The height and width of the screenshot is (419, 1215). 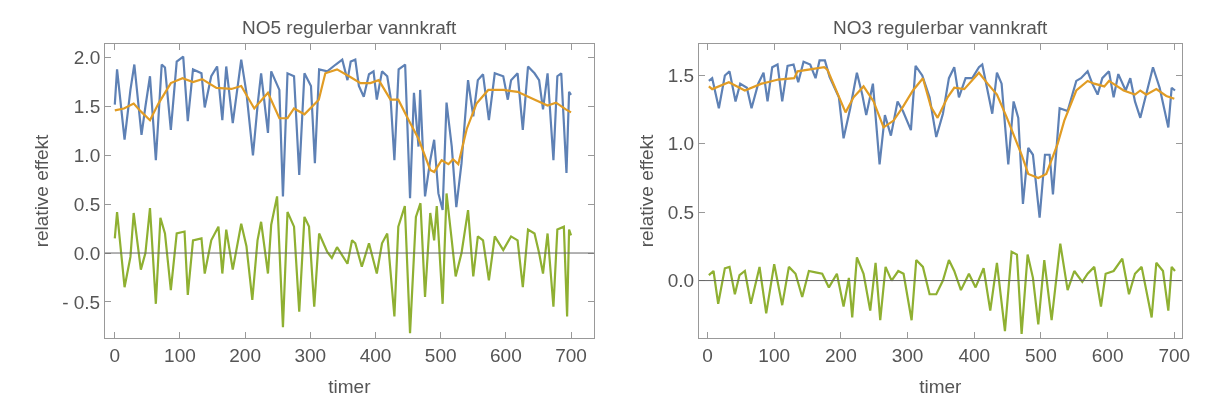 I want to click on chart-title: NO3 regulerbar vannkraft, so click(x=941, y=27).